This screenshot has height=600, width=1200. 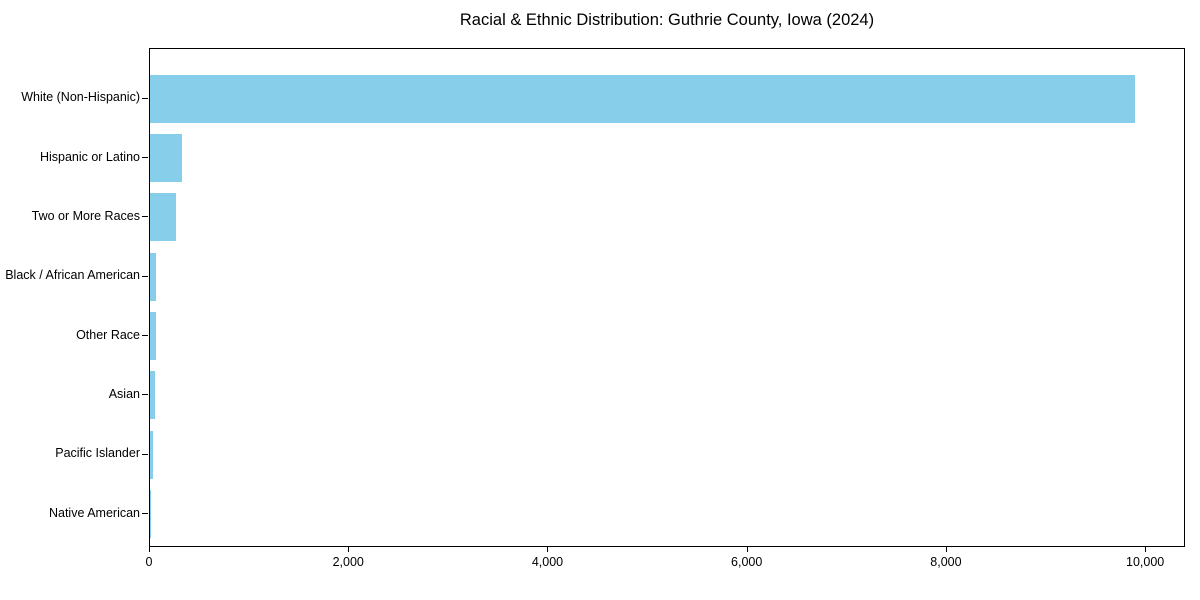 I want to click on bar-hispanic-or-latino, so click(x=166, y=158).